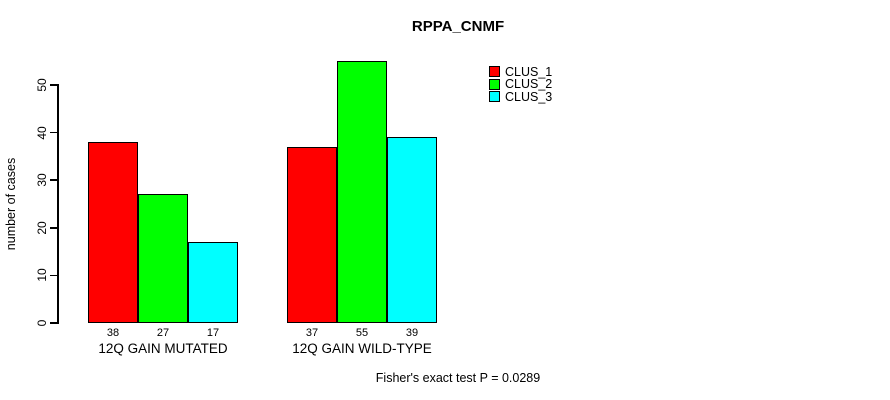 Image resolution: width=890 pixels, height=400 pixels. I want to click on y-tick-label: 50, so click(42, 85).